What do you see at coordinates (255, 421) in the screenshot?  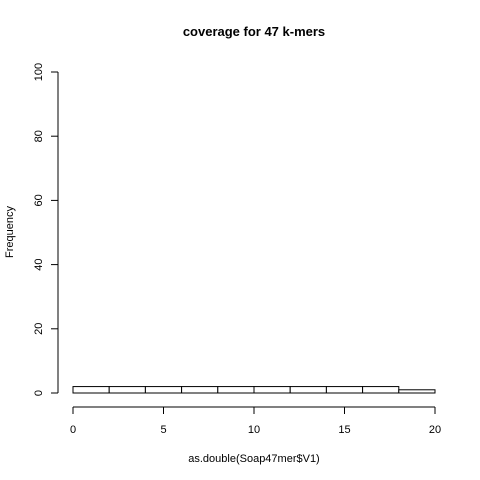 I see `x-axis: 0 5 10 15 20` at bounding box center [255, 421].